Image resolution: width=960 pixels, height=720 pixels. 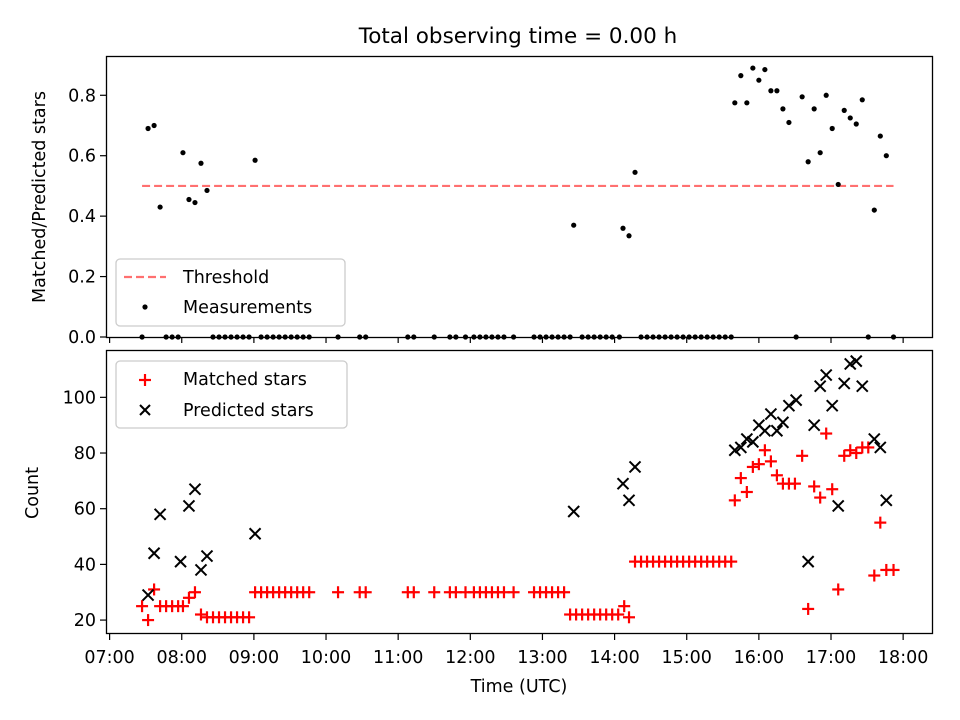 What do you see at coordinates (254, 658) in the screenshot?
I see `x-tick-label: 09:00` at bounding box center [254, 658].